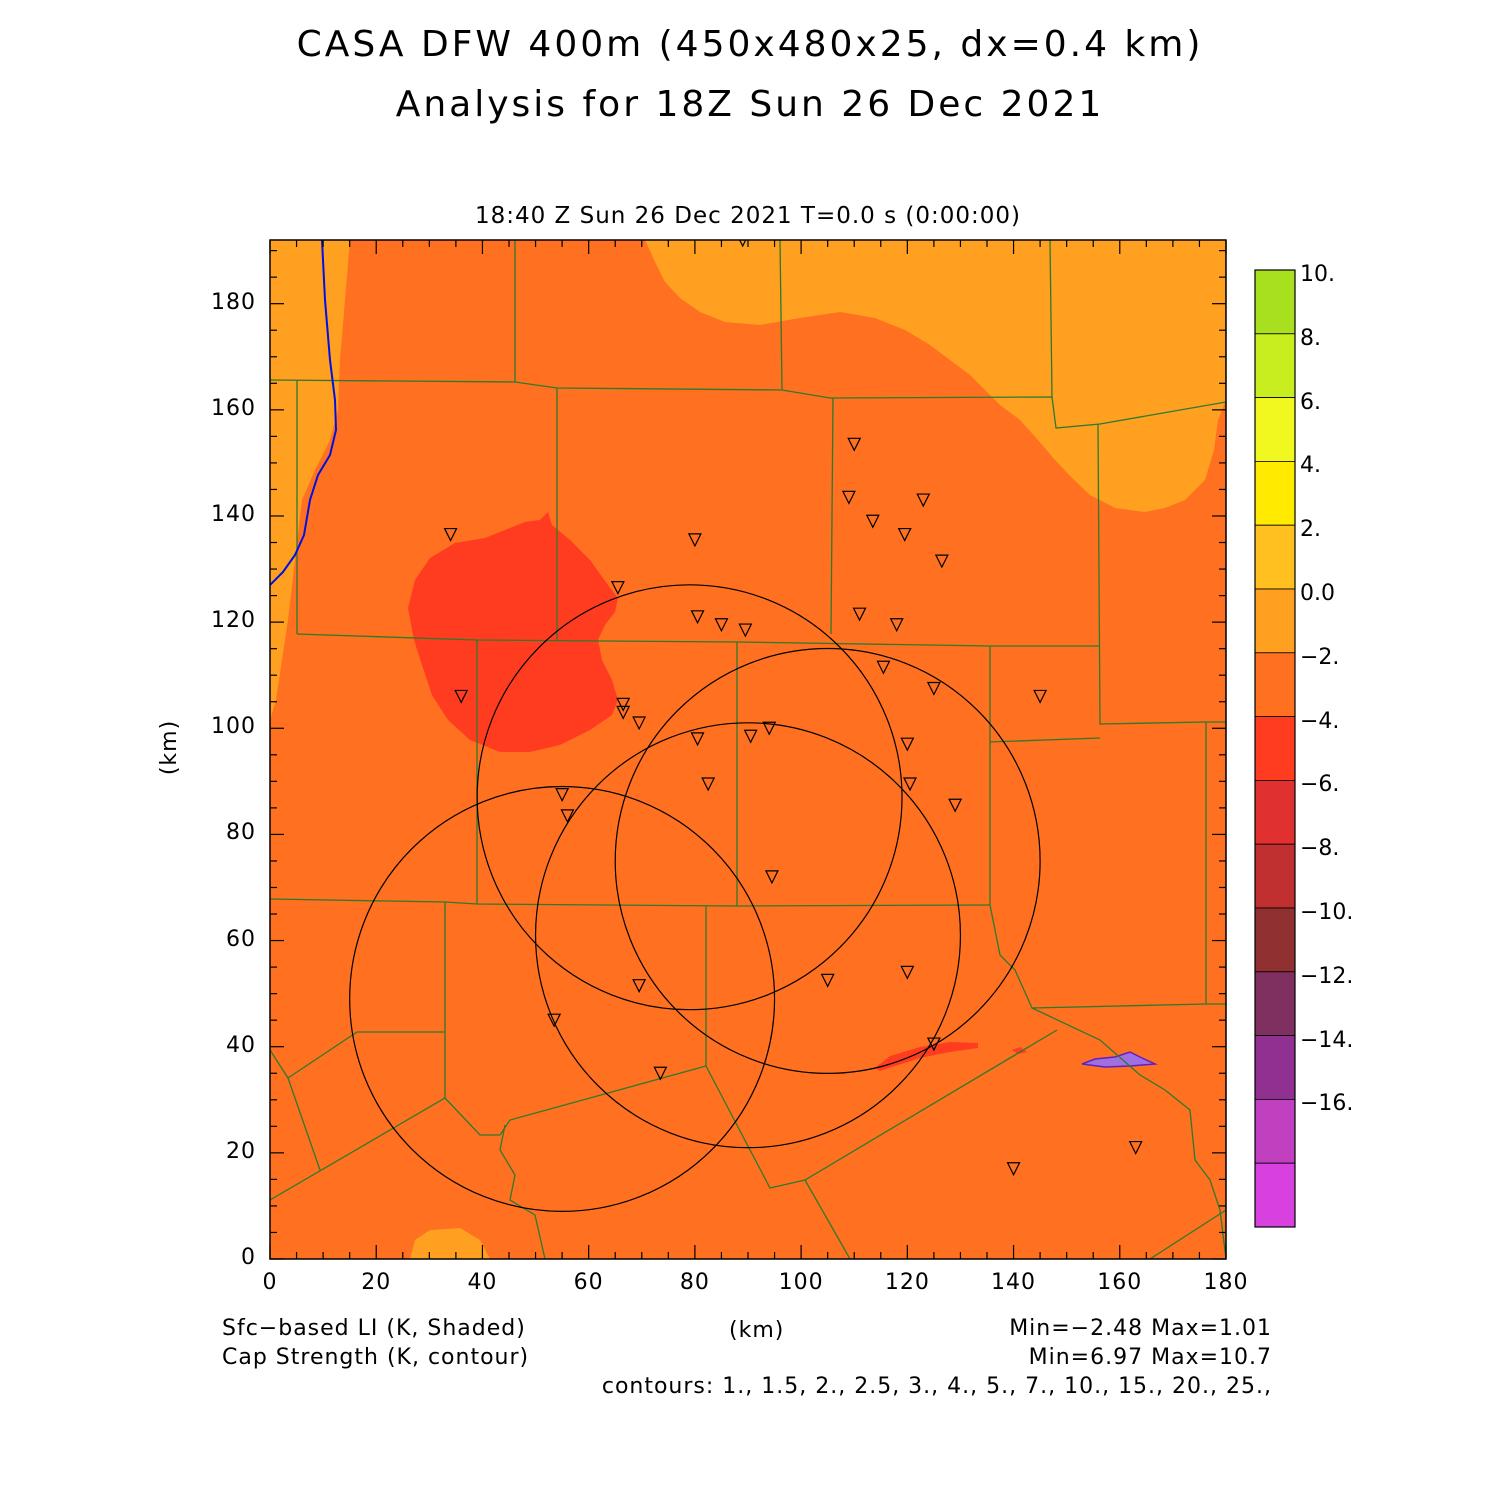  I want to click on colorbar-label: 0.0, so click(1317, 593).